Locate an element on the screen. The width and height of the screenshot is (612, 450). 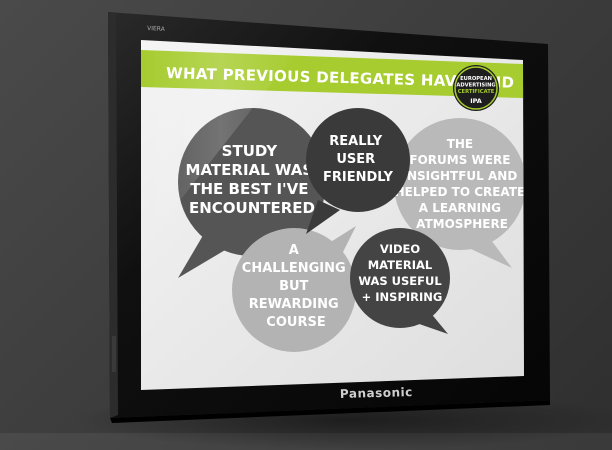
tv-brand-logo: Panasonic is located at coordinates (376, 393).